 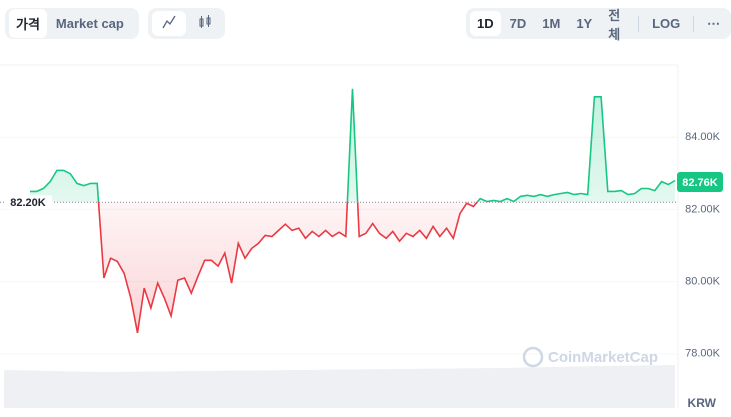 What do you see at coordinates (703, 209) in the screenshot?
I see `y-tick-label: 82.00K` at bounding box center [703, 209].